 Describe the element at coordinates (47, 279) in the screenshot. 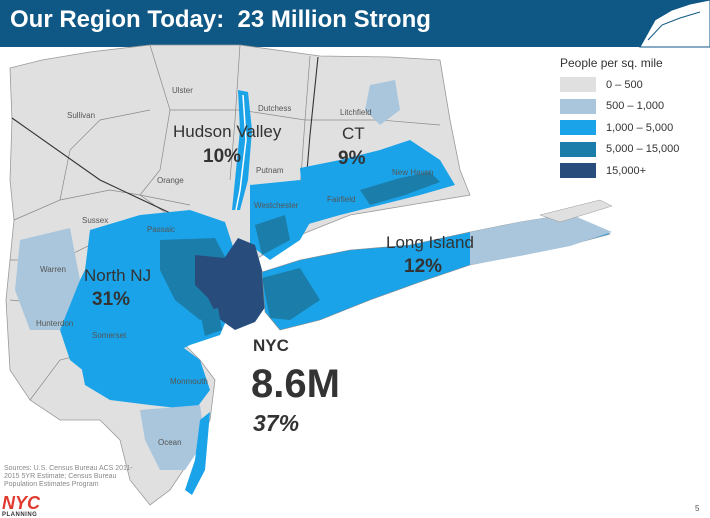

I see `nj-mid` at that location.